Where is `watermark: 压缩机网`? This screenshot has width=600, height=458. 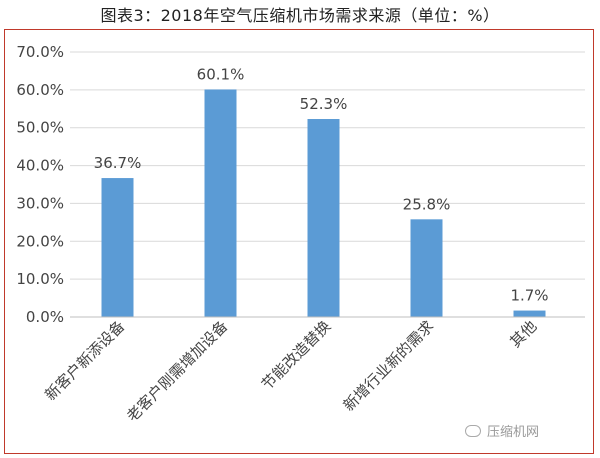
watermark: 压缩机网 is located at coordinates (502, 430).